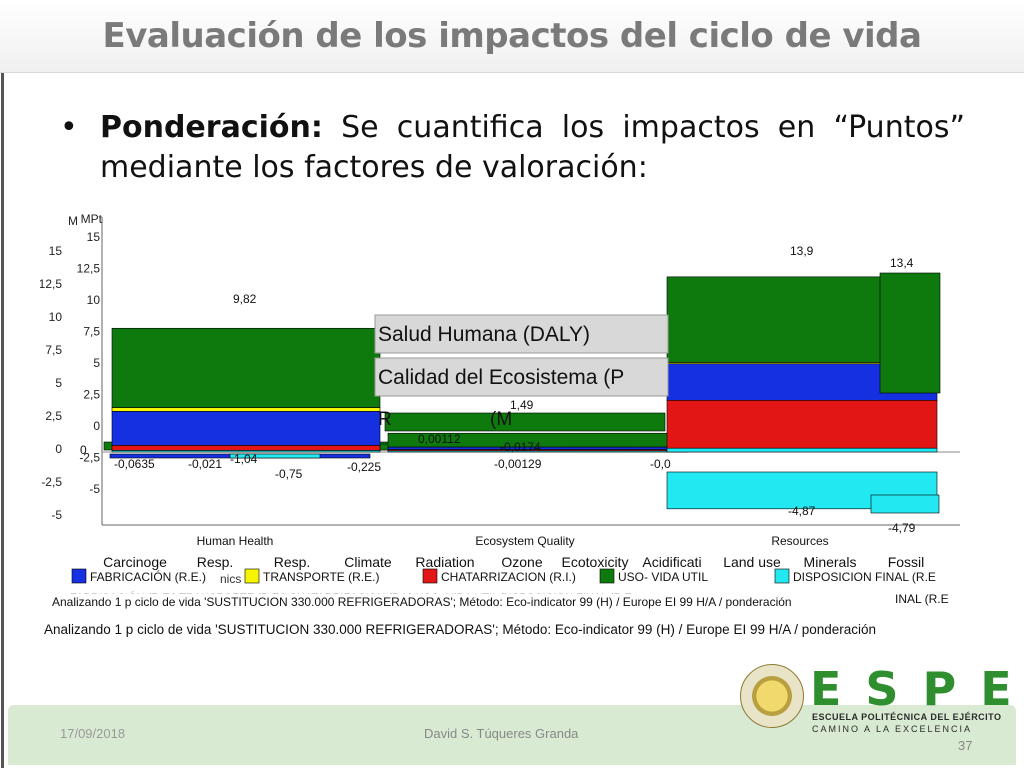 The image size is (1024, 768). What do you see at coordinates (235, 541) in the screenshot?
I see `group-label: Human Health` at bounding box center [235, 541].